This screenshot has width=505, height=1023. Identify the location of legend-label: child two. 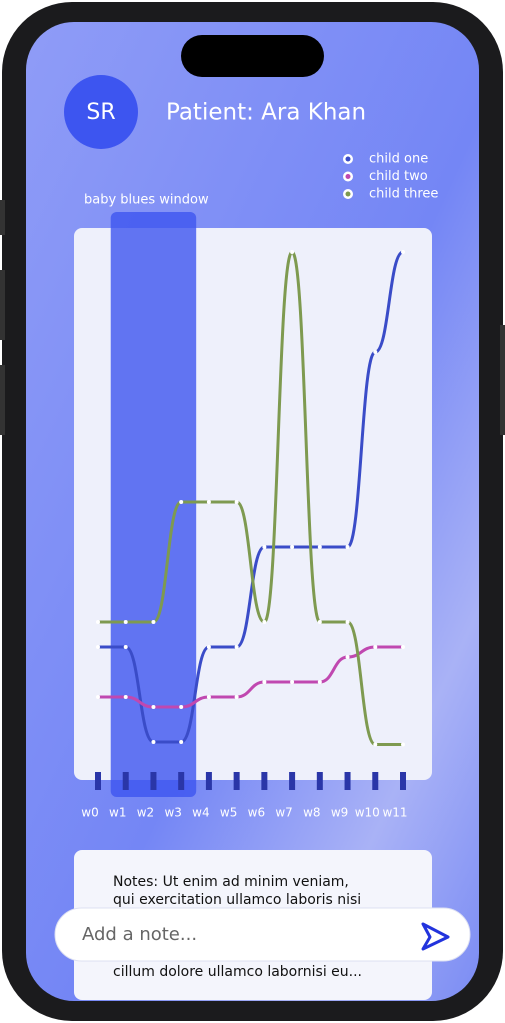
(398, 176).